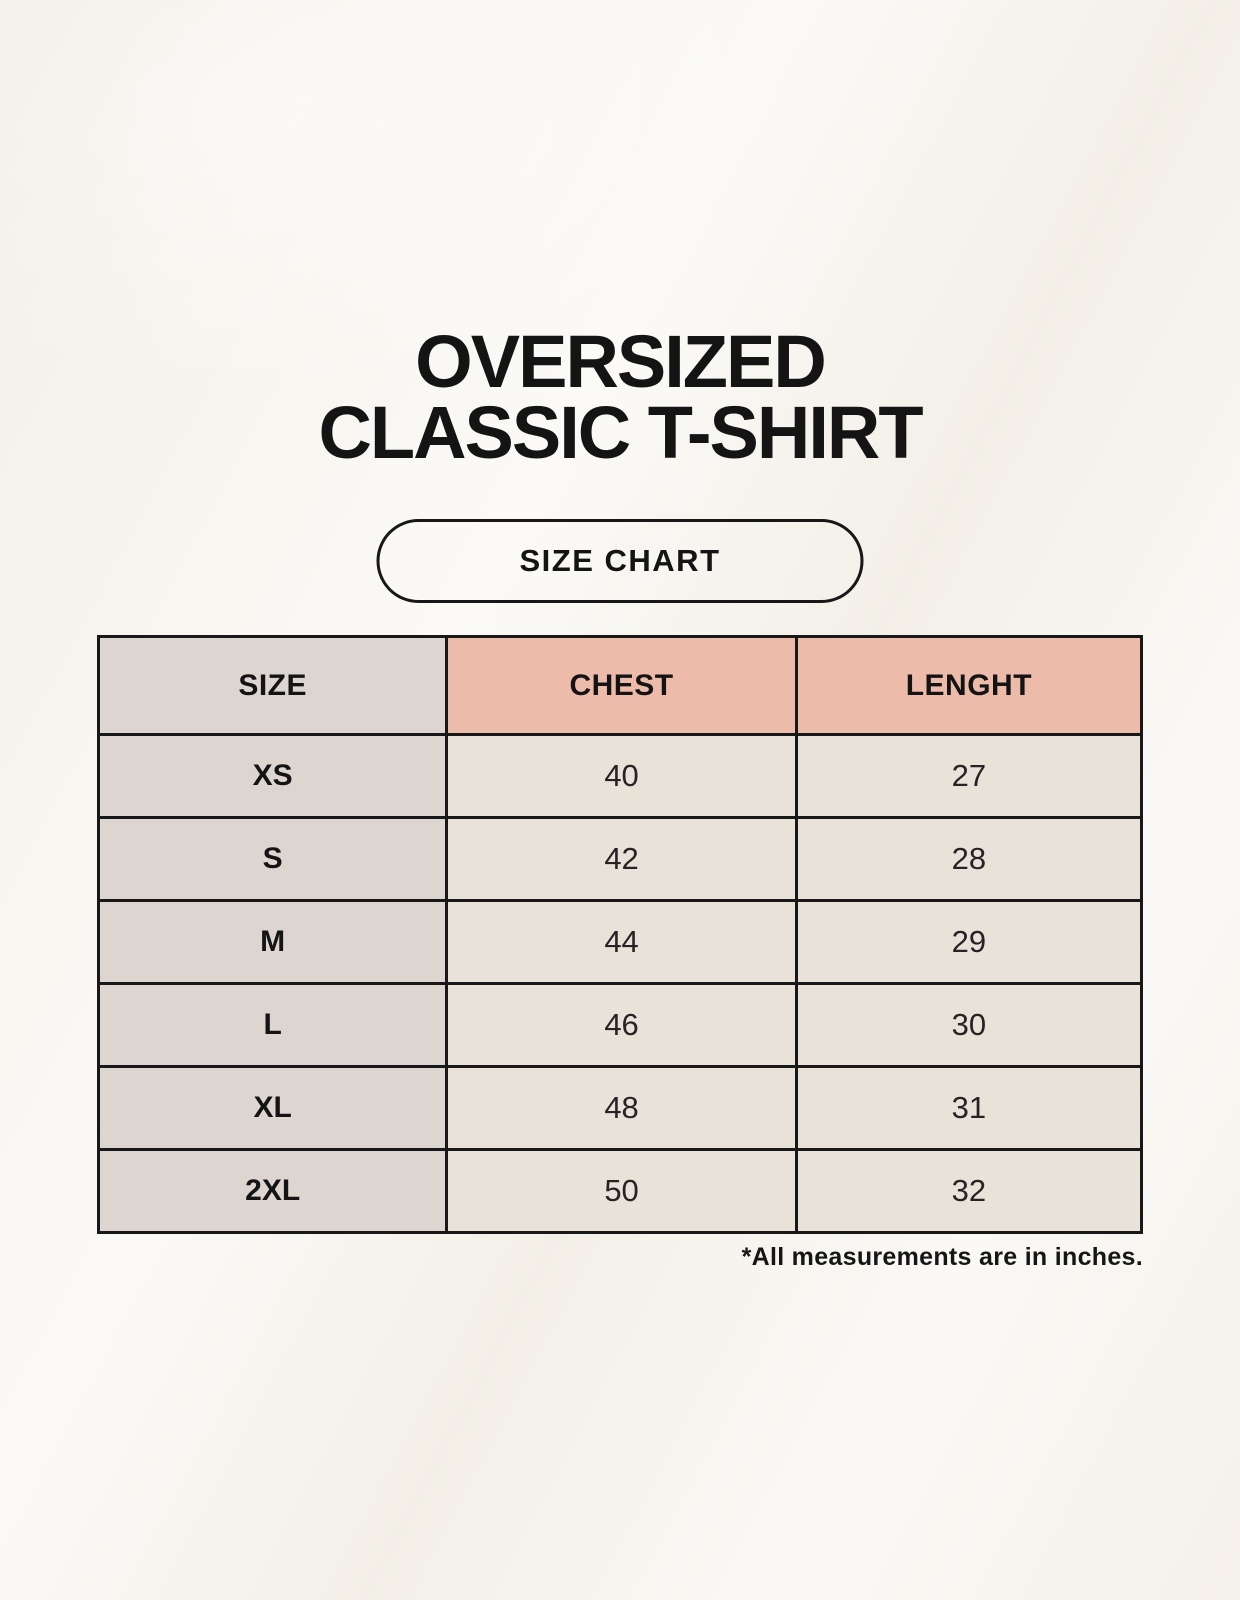  What do you see at coordinates (272, 1191) in the screenshot?
I see `size-cell: 2XL` at bounding box center [272, 1191].